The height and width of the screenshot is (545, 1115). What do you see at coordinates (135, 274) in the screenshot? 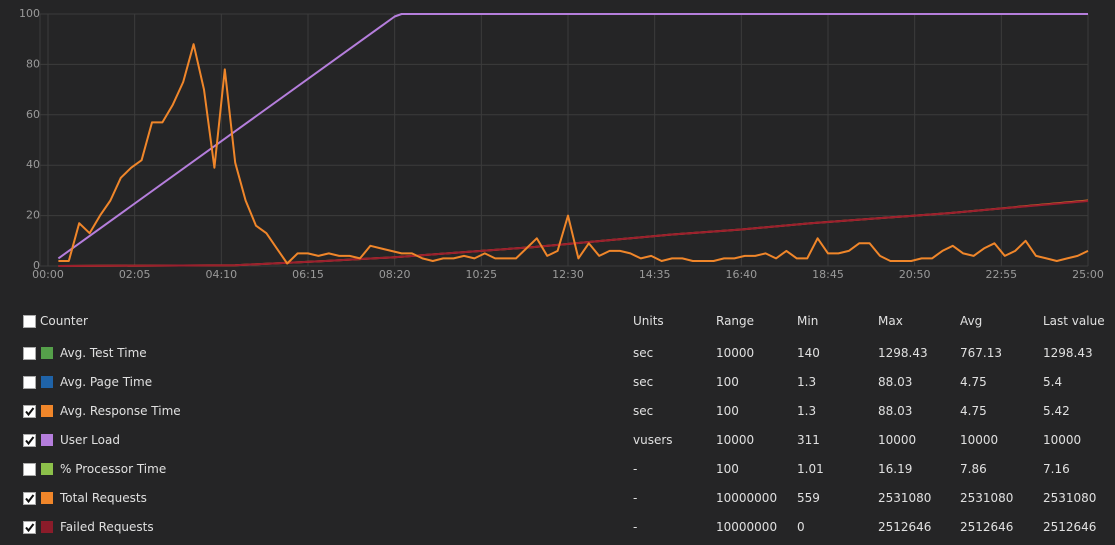
I see `x-tick-label: 02:05` at bounding box center [135, 274].